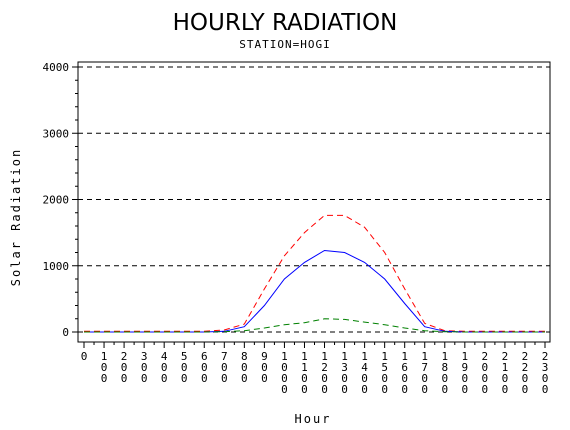  I want to click on y-tick-label: 1000, so click(56, 266).